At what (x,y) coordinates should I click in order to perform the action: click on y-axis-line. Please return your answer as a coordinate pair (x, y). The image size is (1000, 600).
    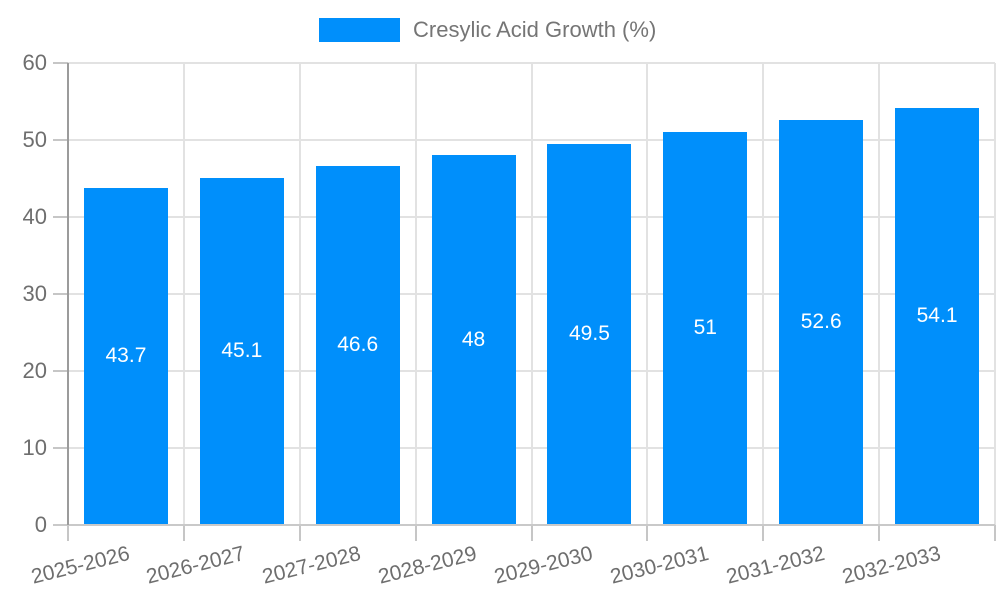
    Looking at the image, I should click on (68, 294).